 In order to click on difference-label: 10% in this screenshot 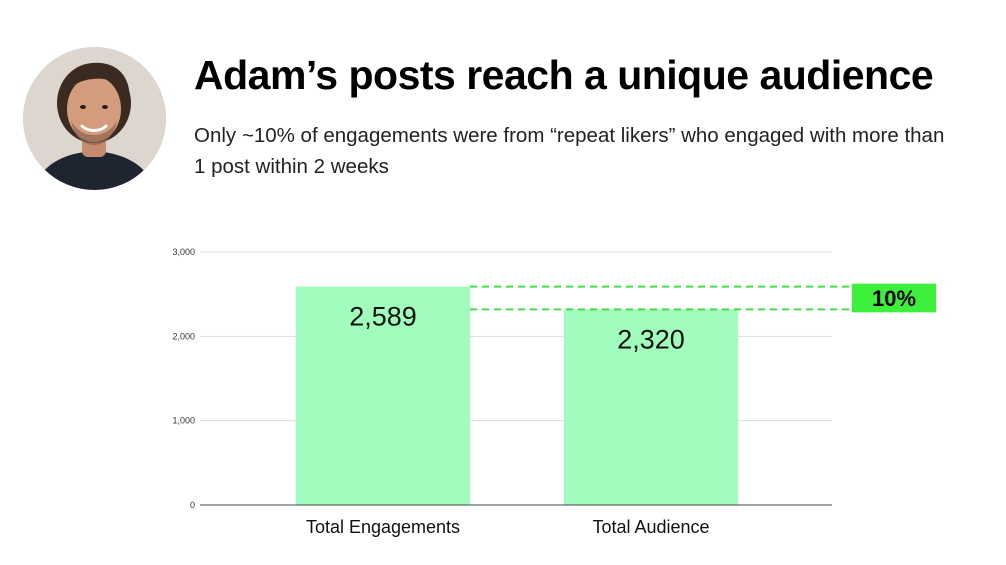, I will do `click(894, 298)`.